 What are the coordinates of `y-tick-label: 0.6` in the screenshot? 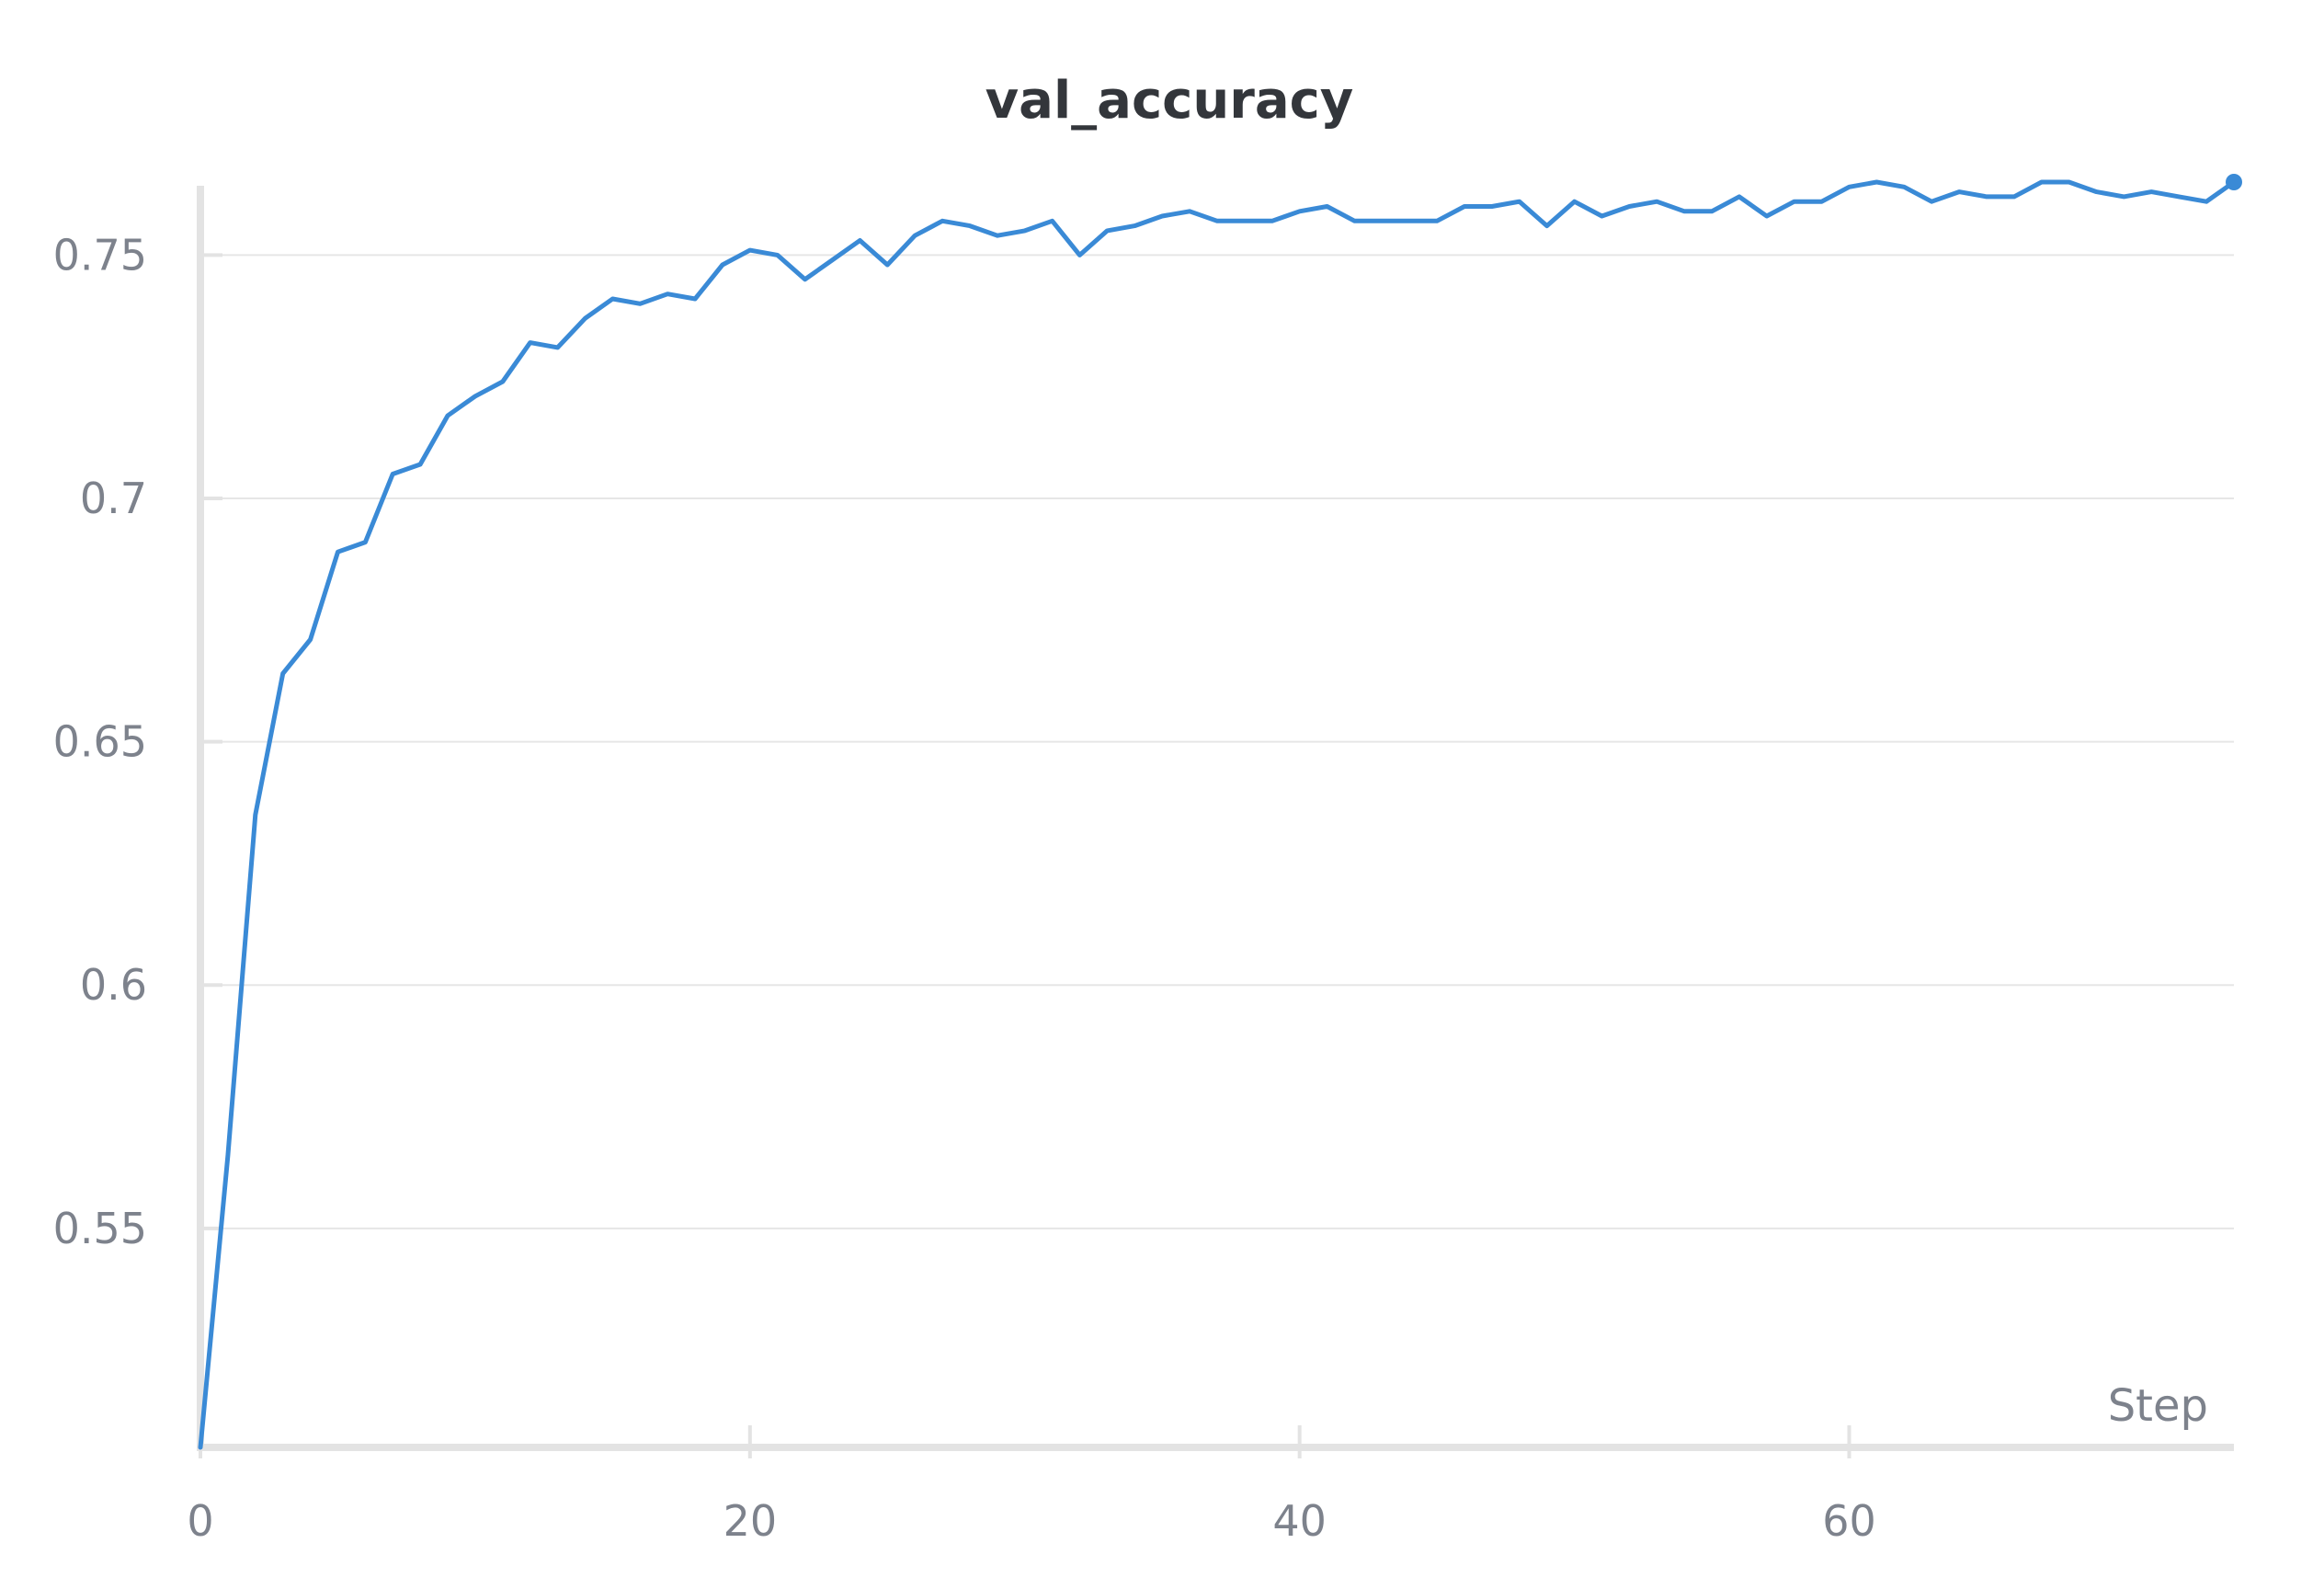 It's located at (113, 985).